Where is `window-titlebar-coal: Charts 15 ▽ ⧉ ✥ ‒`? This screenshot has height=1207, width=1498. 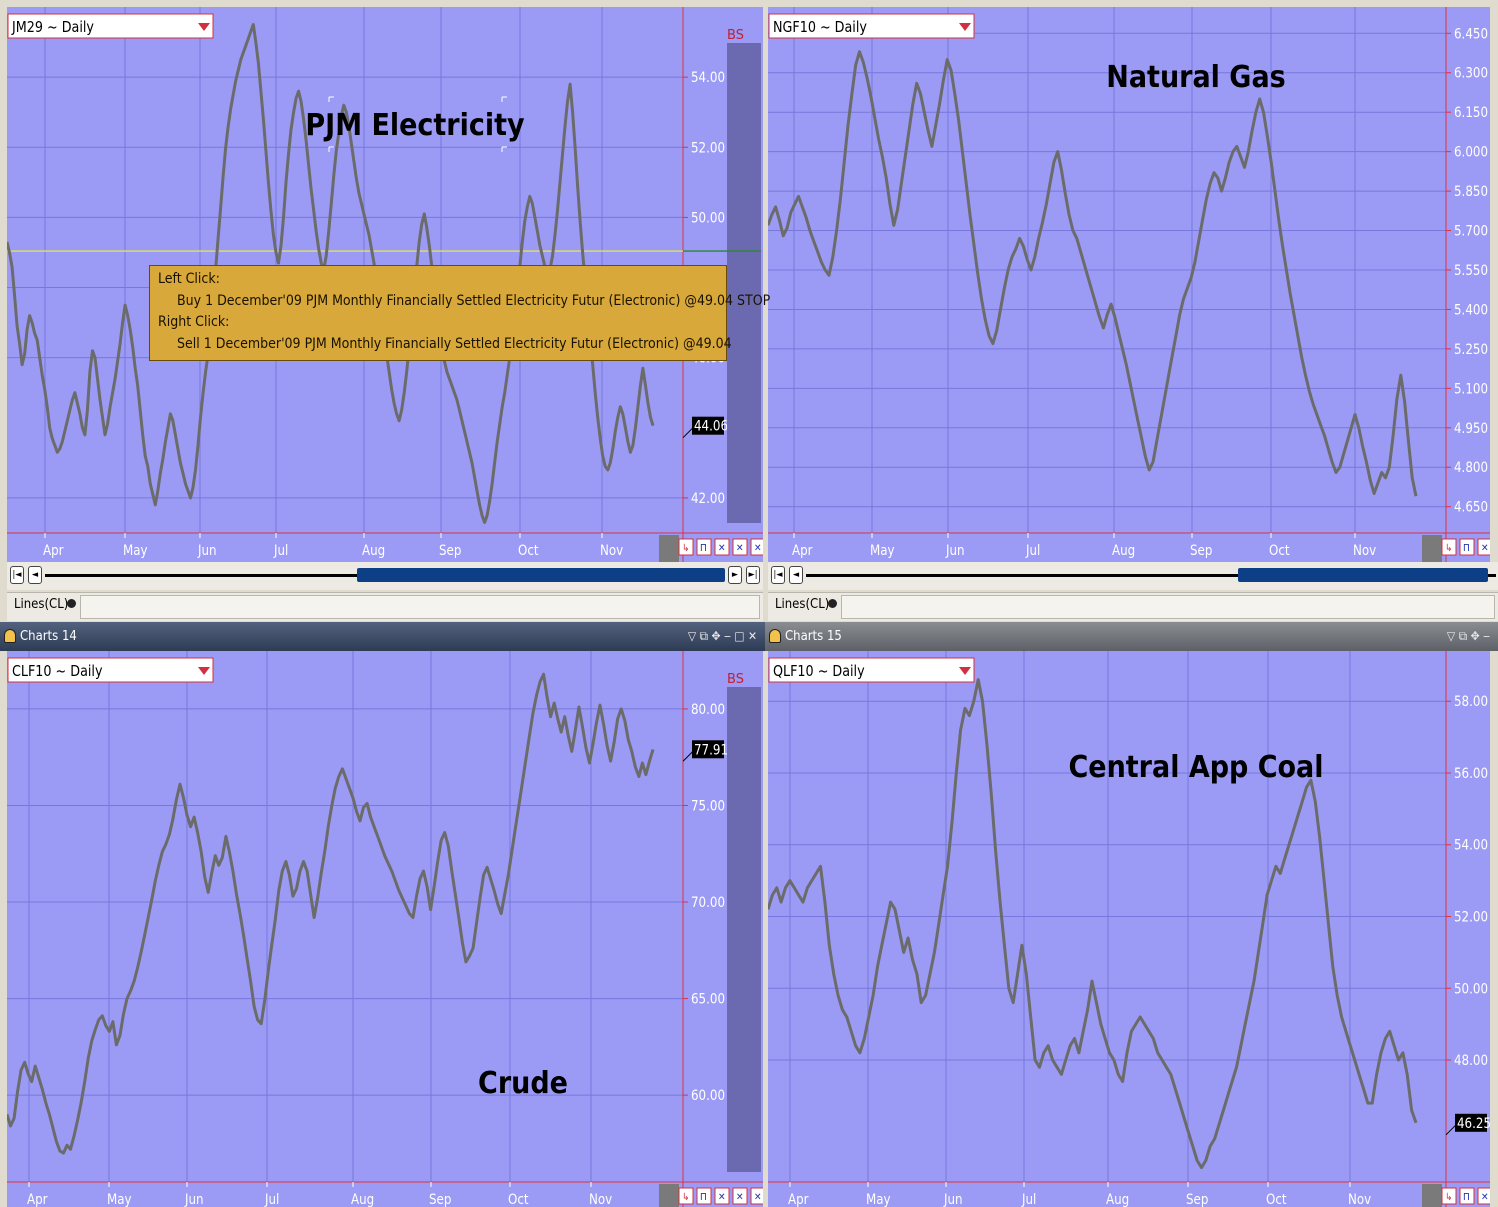 window-titlebar-coal: Charts 15 ▽ ⧉ ✥ ‒ is located at coordinates (1131, 636).